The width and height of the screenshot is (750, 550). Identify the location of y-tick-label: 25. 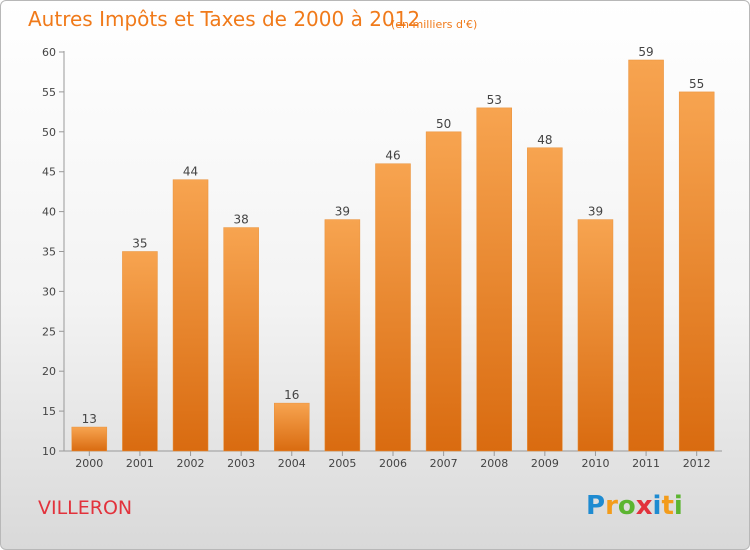
(49, 331).